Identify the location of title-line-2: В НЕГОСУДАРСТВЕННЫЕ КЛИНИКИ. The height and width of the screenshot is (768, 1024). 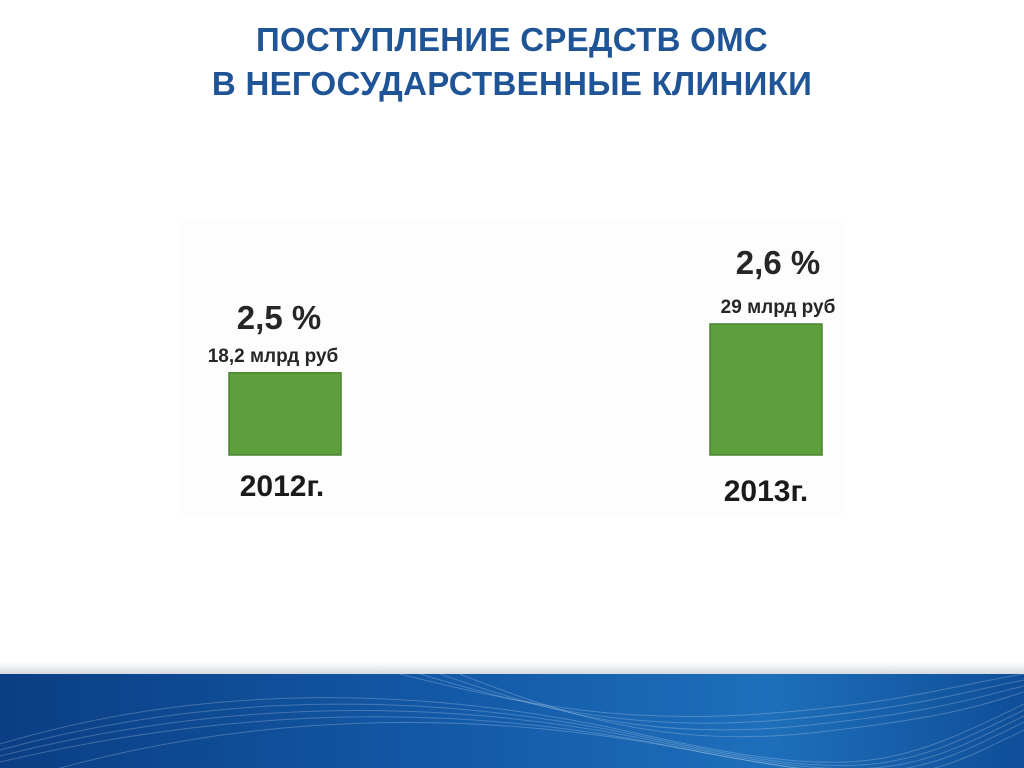
(512, 83).